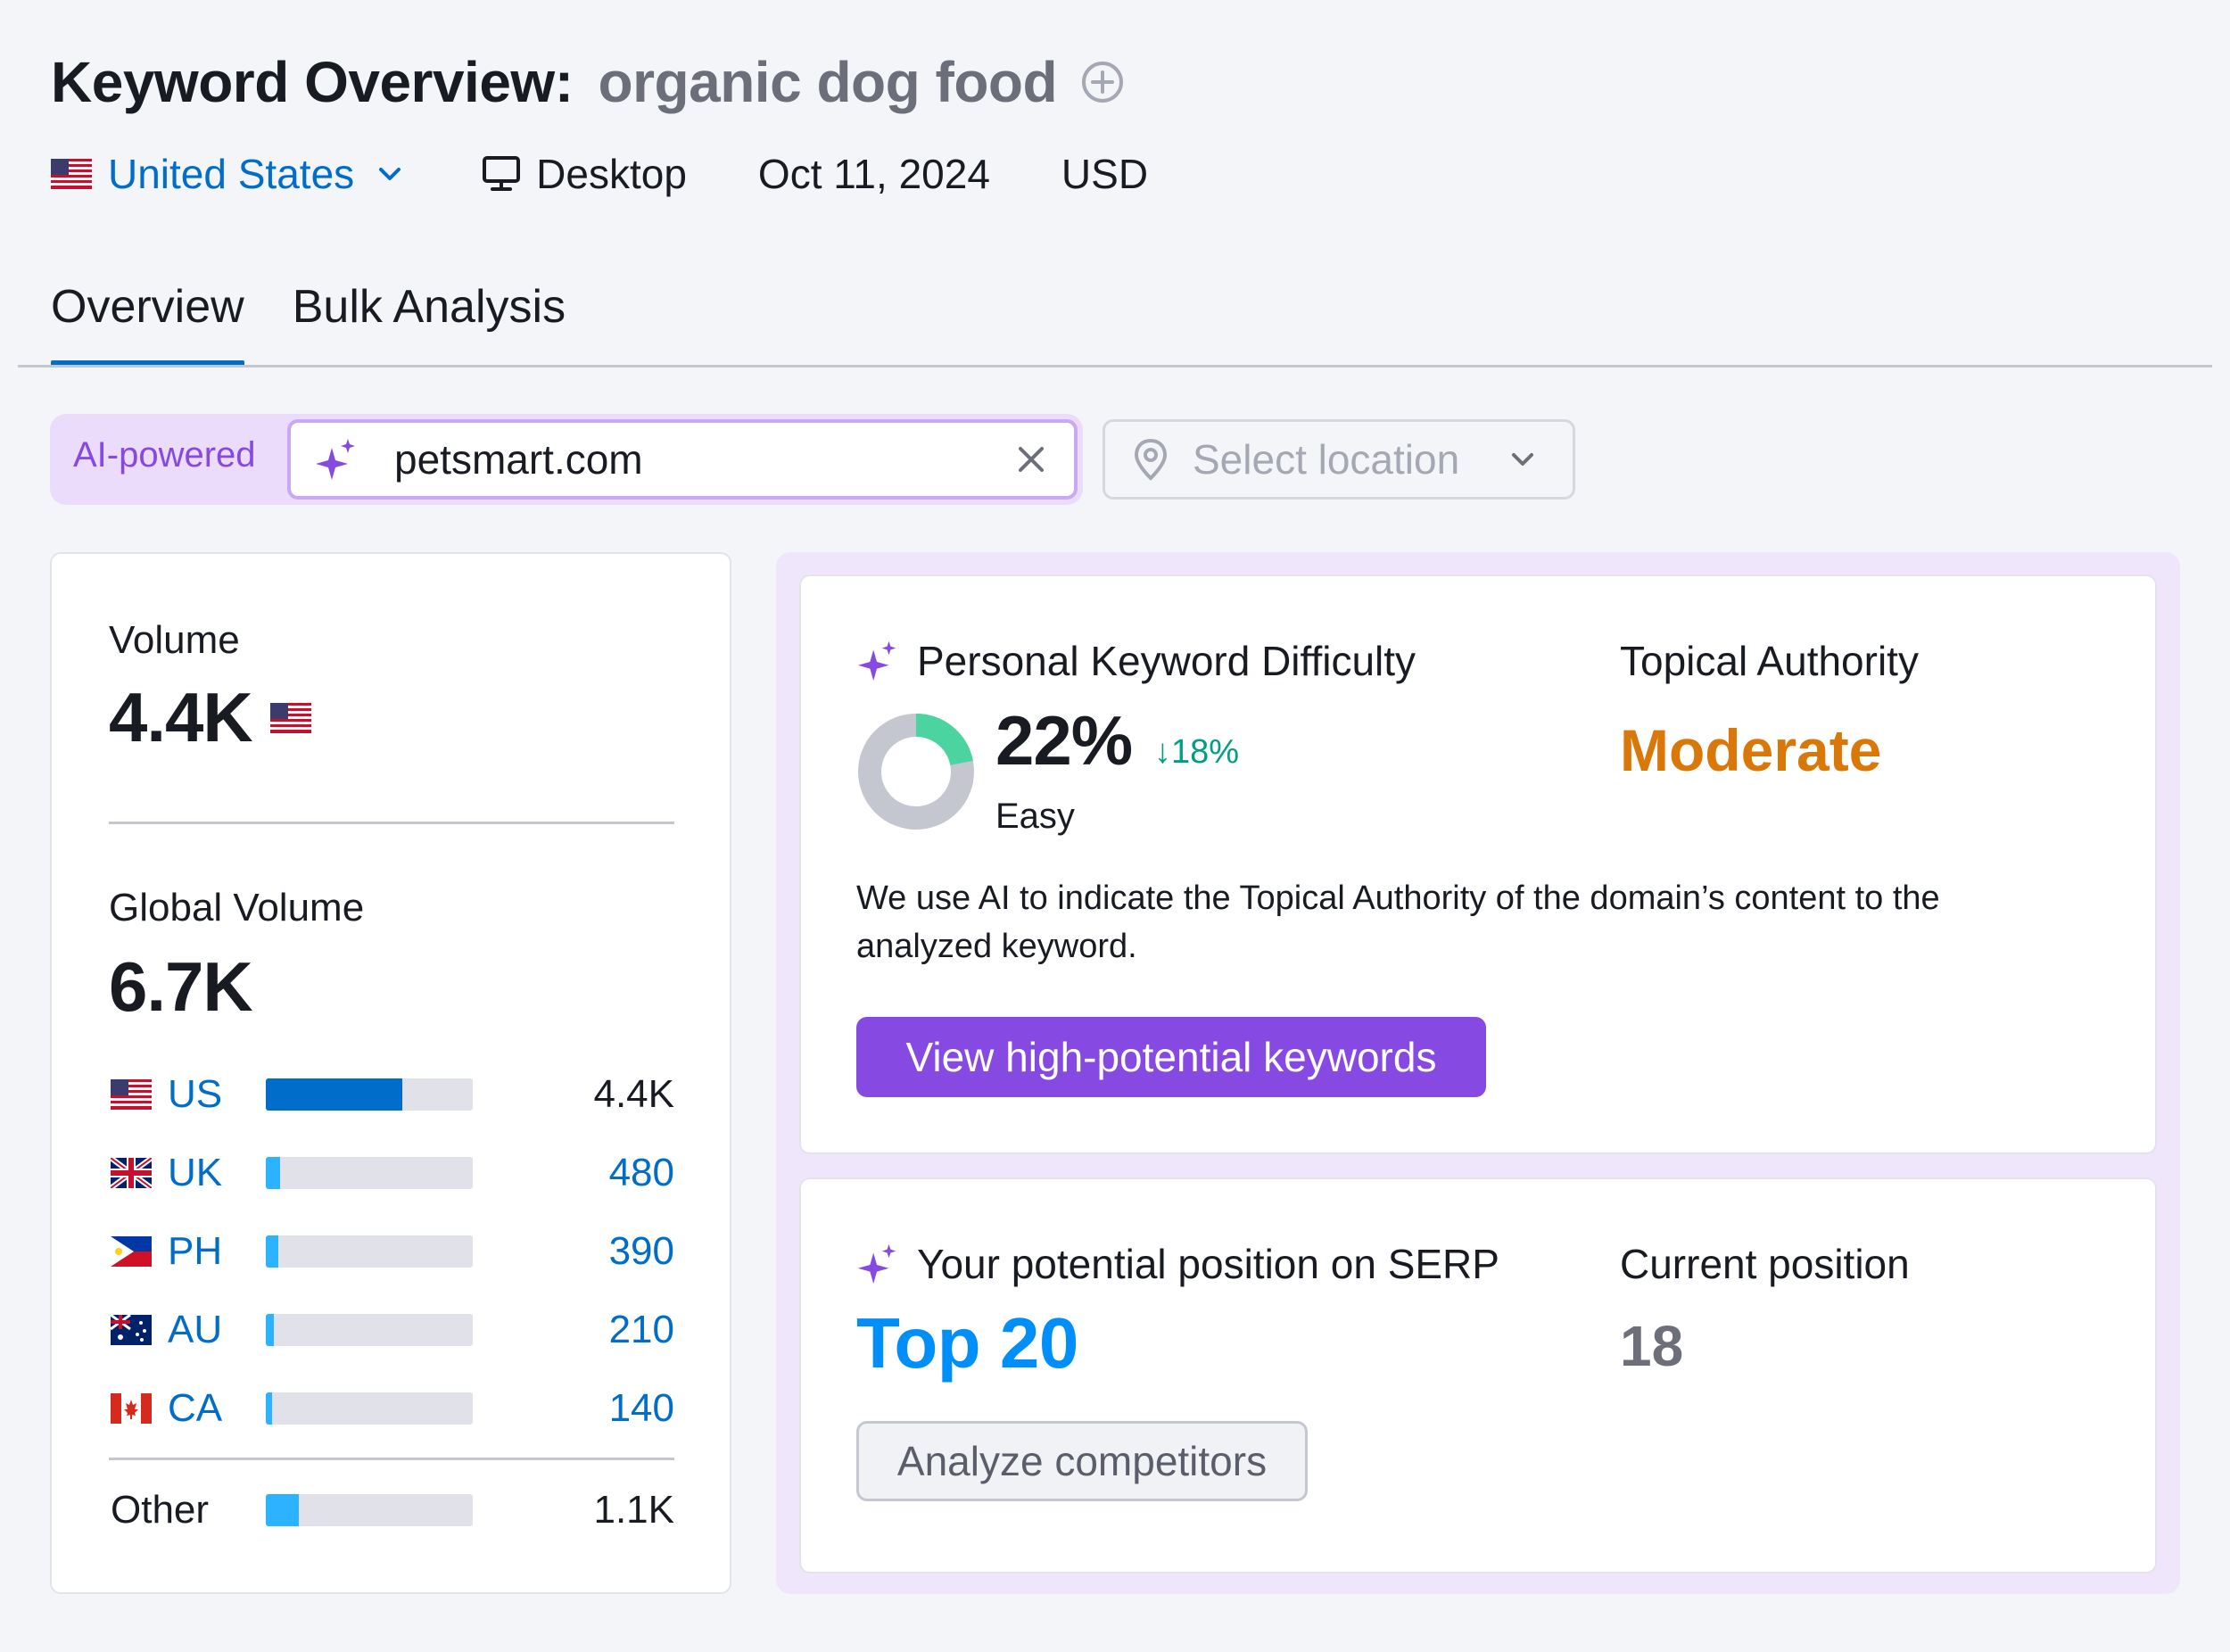 This screenshot has height=1652, width=2230. Describe the element at coordinates (1171, 1057) in the screenshot. I see `view-high-potential-keywords-button: View high-potential keywords` at that location.